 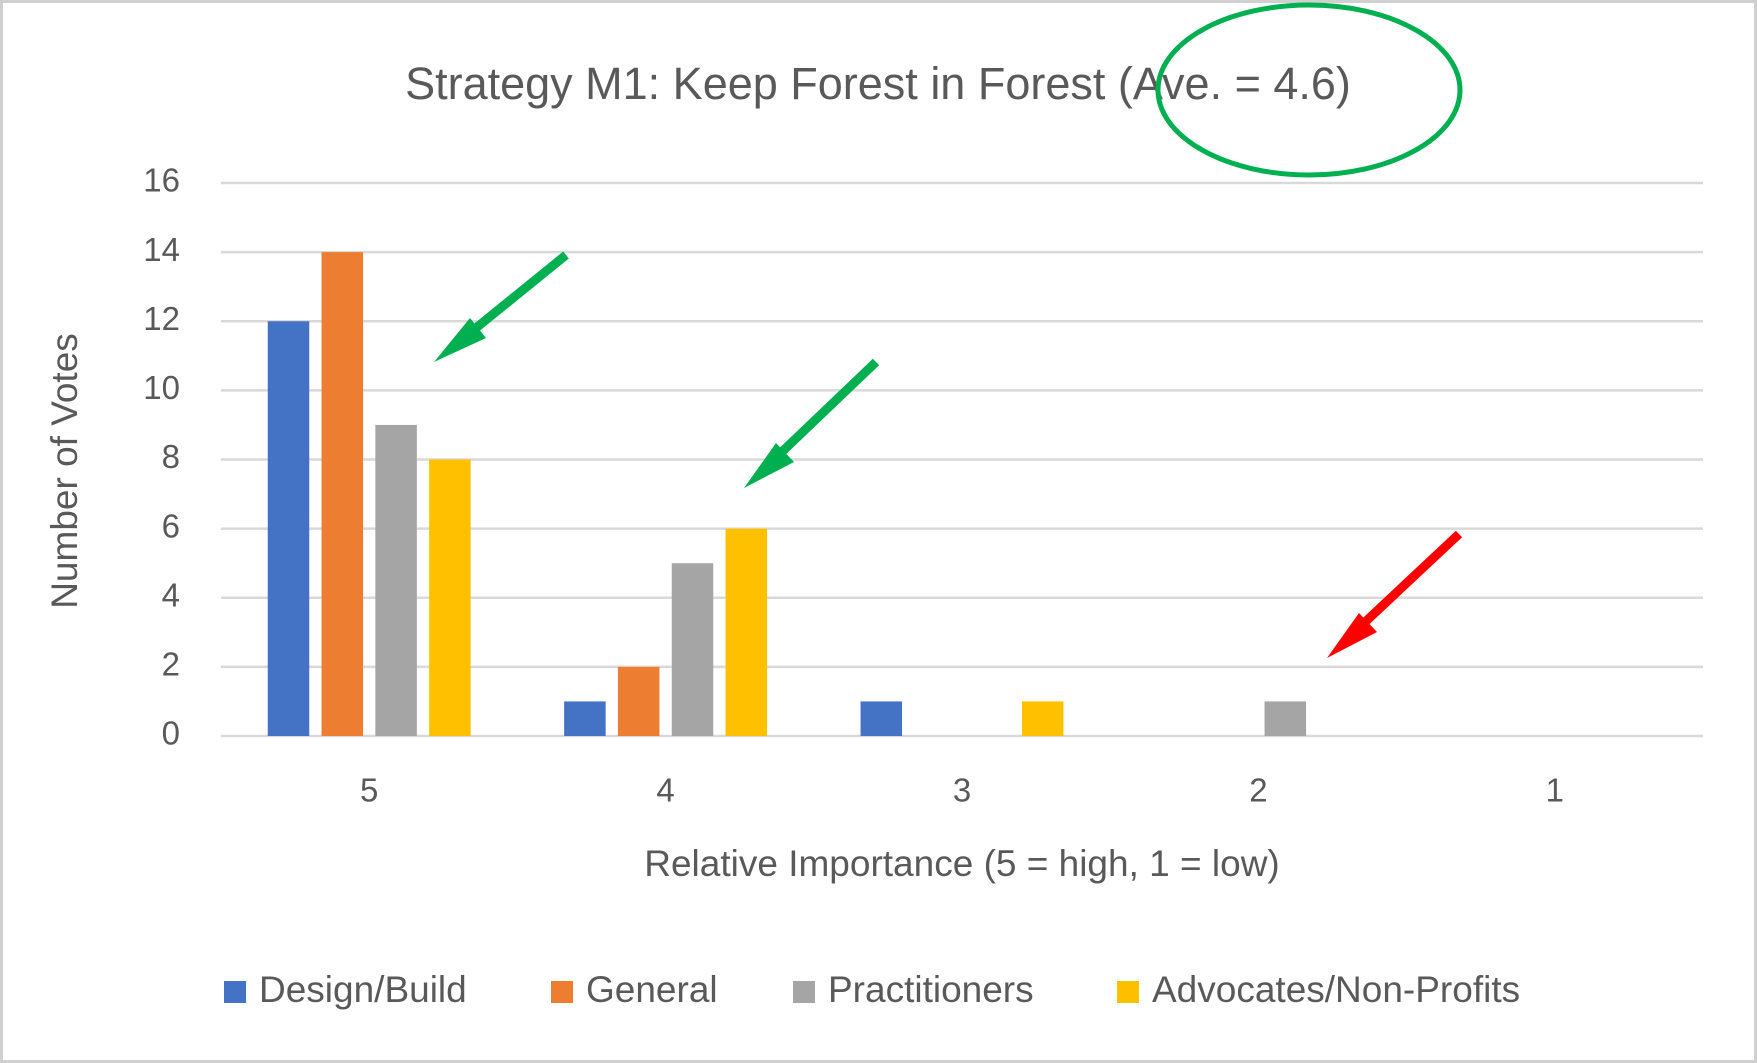 I want to click on y-tick-label: 6, so click(x=171, y=525).